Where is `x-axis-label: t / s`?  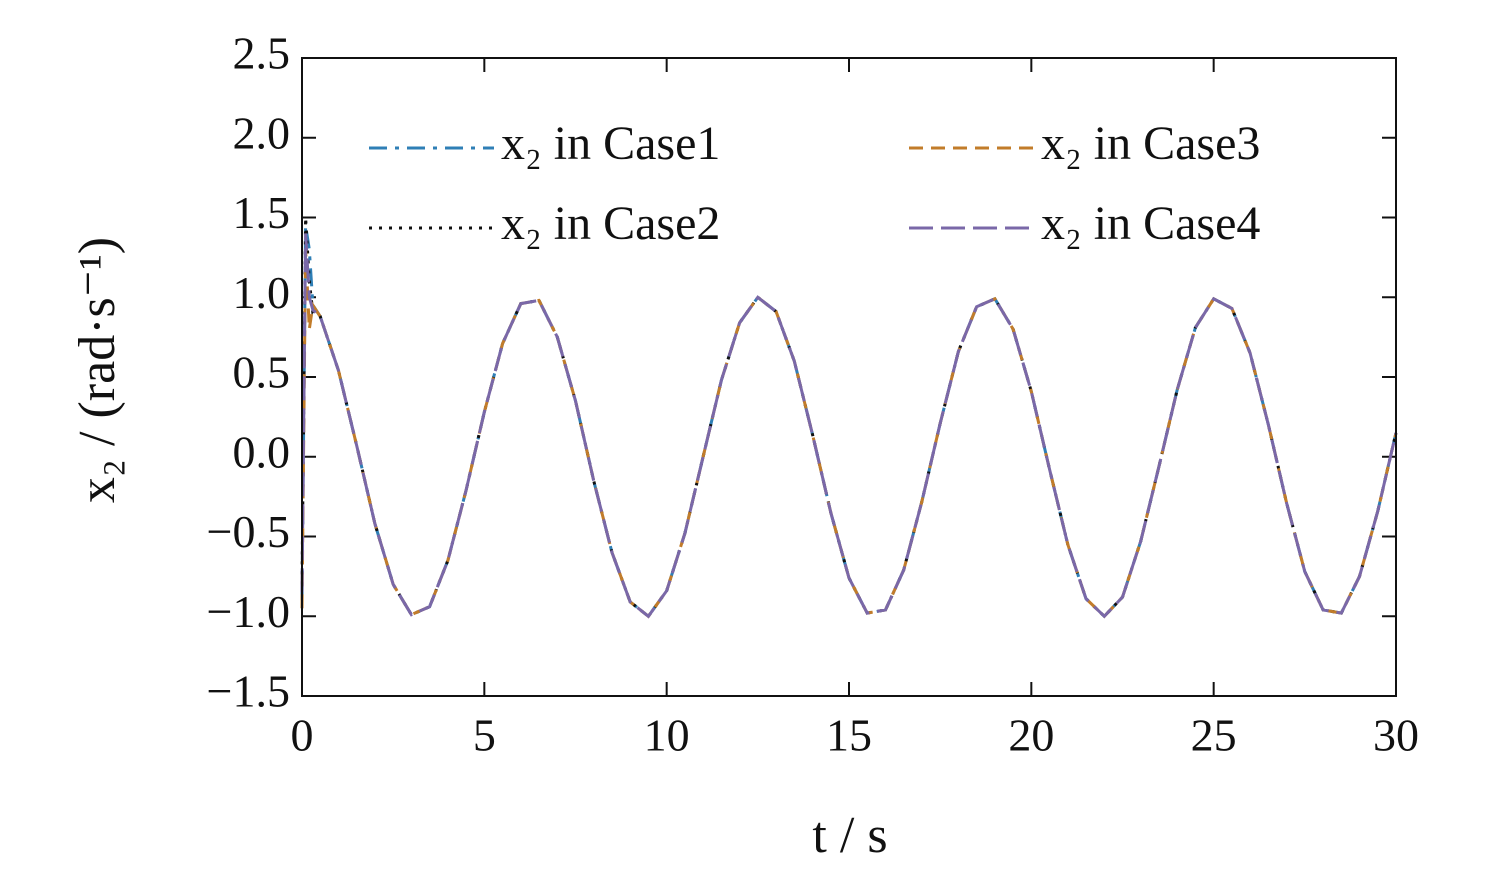
x-axis-label: t / s is located at coordinates (849, 835).